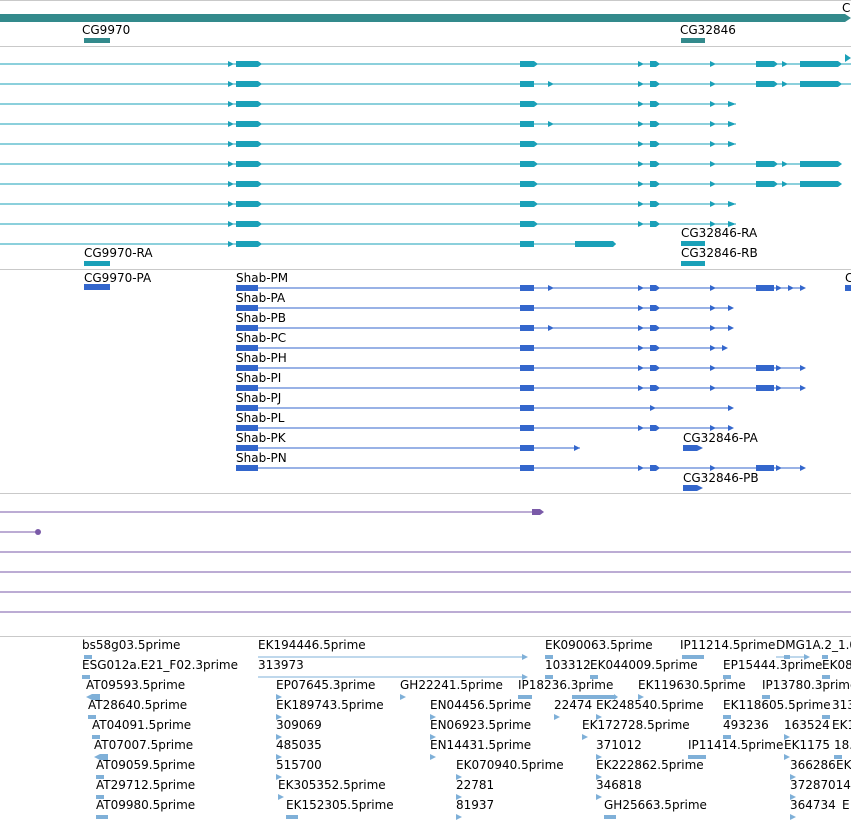 The image size is (851, 821). What do you see at coordinates (299, 725) in the screenshot?
I see `est-label: 309069` at bounding box center [299, 725].